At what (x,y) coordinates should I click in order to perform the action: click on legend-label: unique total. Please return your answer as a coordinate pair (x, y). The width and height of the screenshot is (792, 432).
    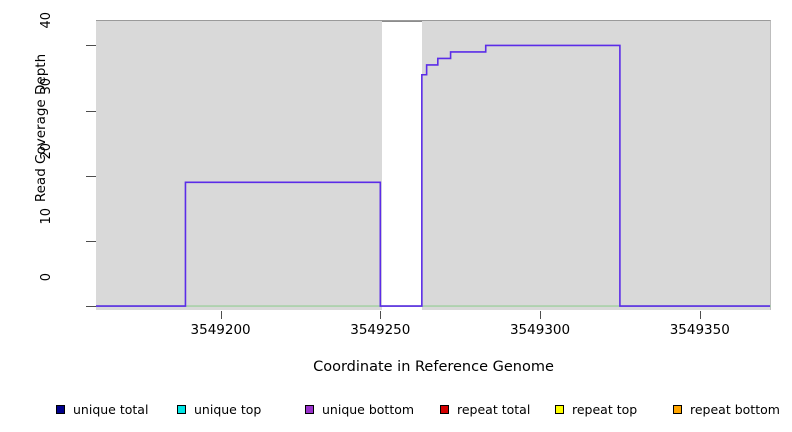
    Looking at the image, I should click on (111, 409).